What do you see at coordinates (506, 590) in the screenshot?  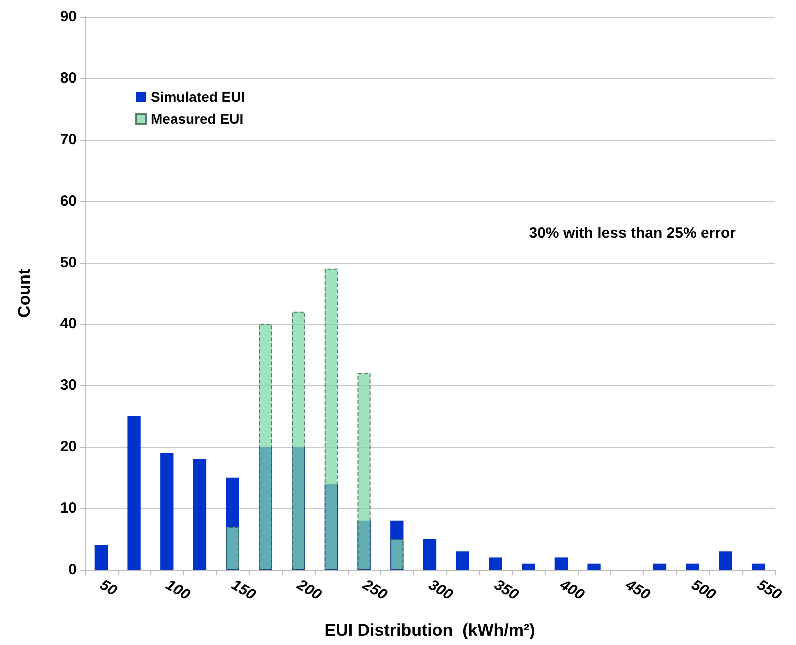 I see `x-tick-label: 350` at bounding box center [506, 590].